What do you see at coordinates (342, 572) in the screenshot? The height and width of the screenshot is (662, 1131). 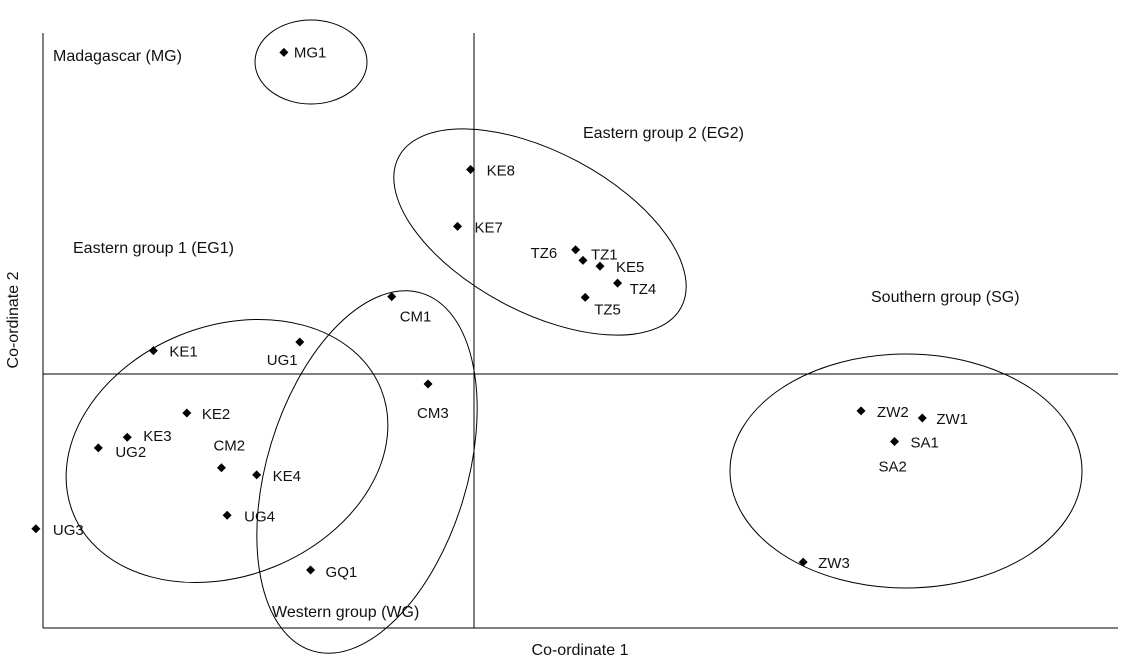 I see `data-point-label: GQ1` at bounding box center [342, 572].